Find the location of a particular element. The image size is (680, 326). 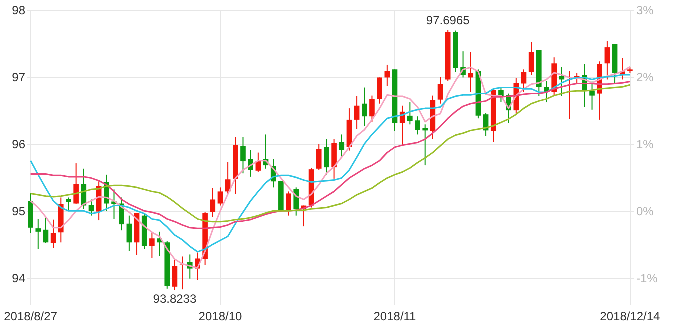

x-tick-label: 2018/10 is located at coordinates (220, 317).